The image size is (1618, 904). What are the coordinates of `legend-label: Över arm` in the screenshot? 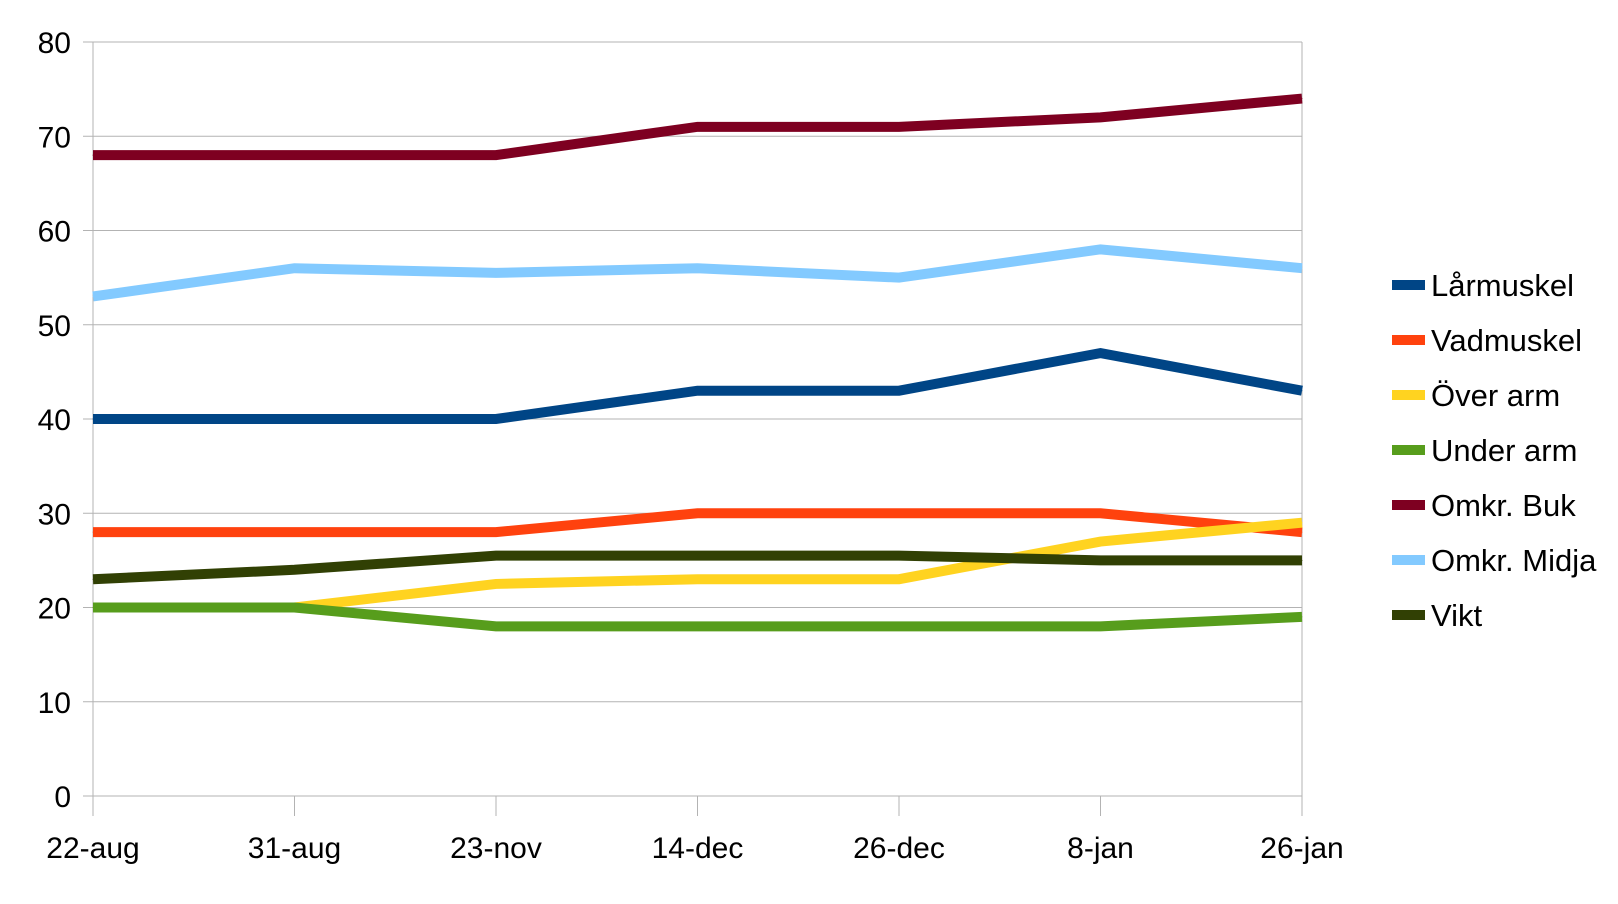 It's located at (1495, 395).